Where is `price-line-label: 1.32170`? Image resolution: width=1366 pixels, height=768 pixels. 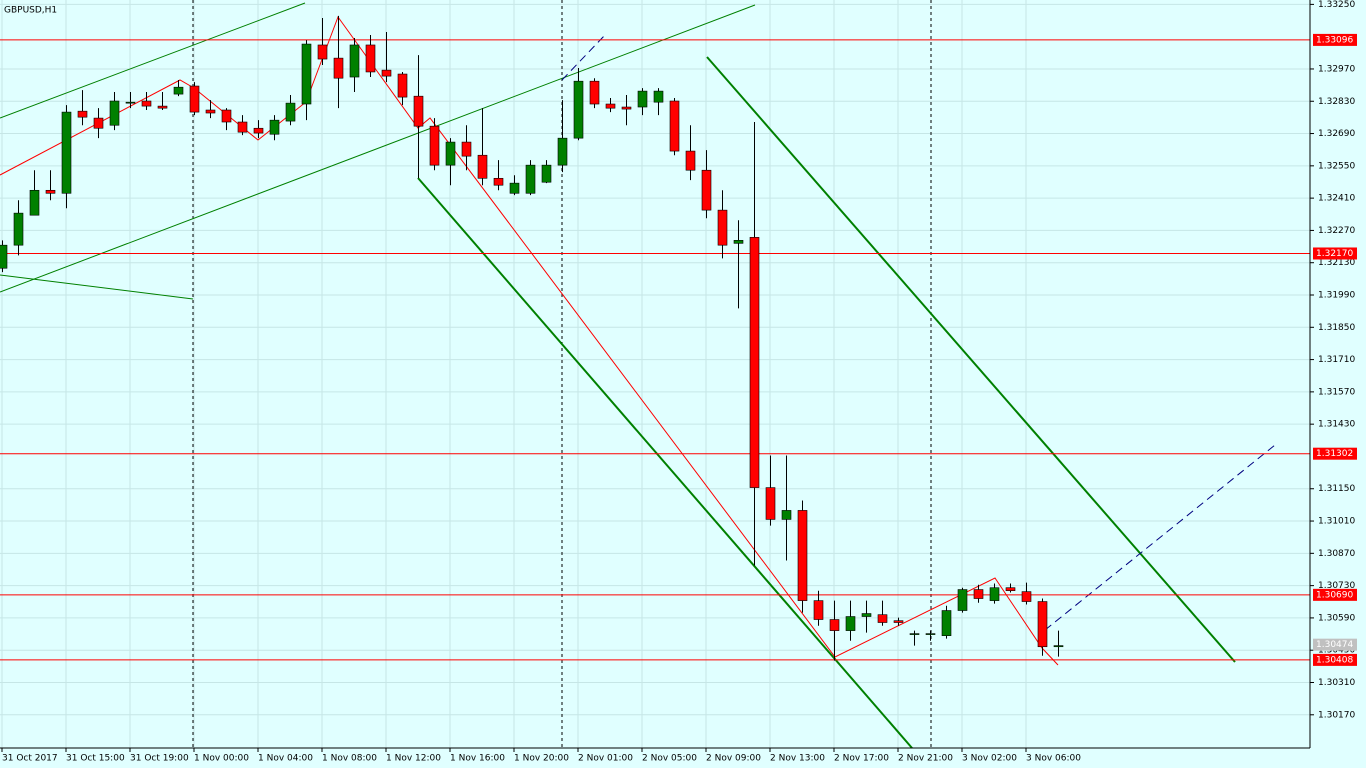 price-line-label: 1.32170 is located at coordinates (1334, 254).